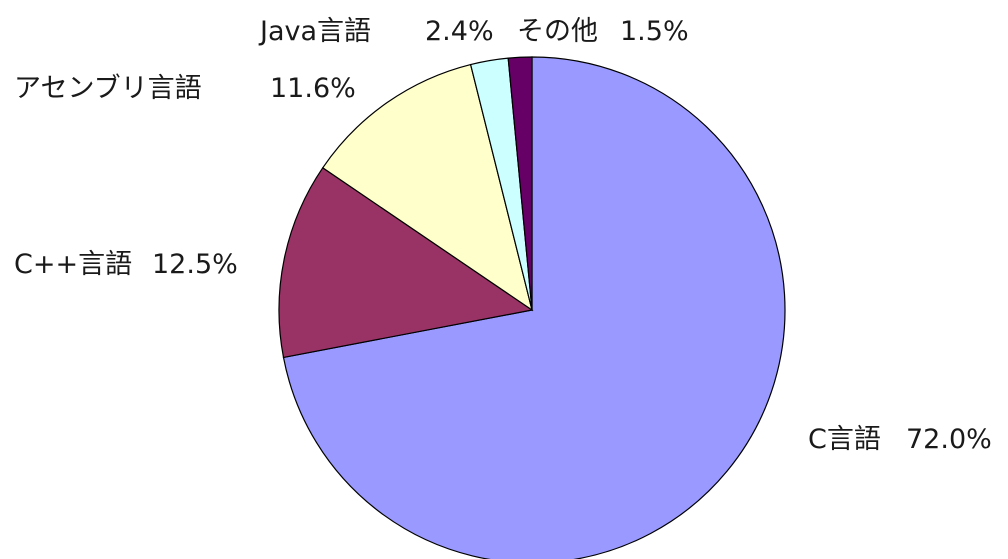 This screenshot has height=559, width=1008. Describe the element at coordinates (557, 31) in the screenshot. I see `label-other-name: その他` at that location.